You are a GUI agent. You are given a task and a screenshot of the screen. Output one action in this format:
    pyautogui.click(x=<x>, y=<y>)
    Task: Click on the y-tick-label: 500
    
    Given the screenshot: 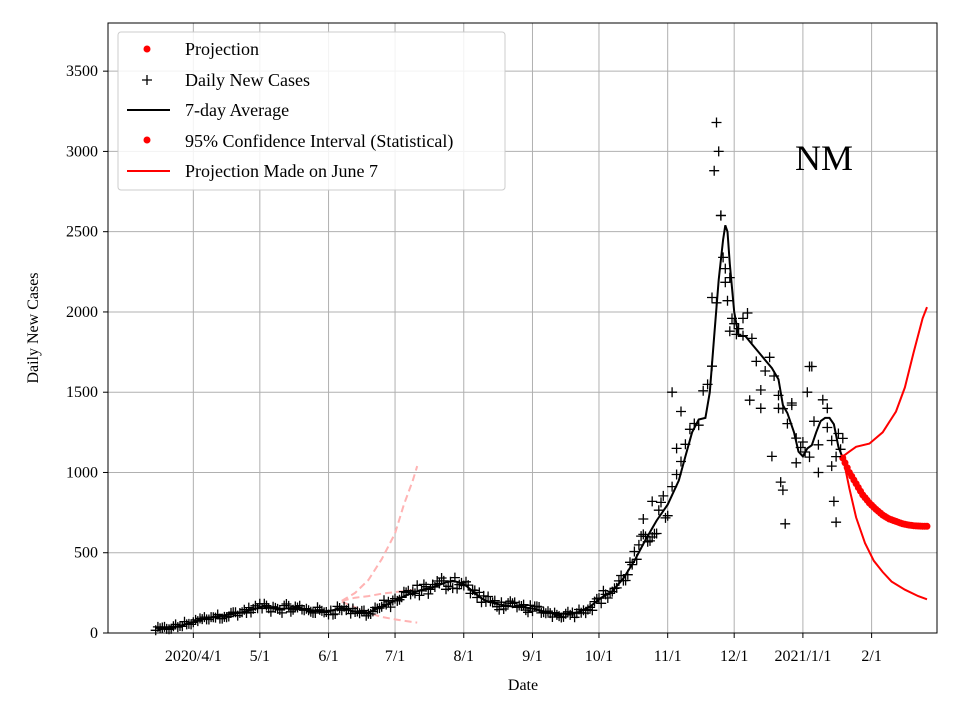 What is the action you would take?
    pyautogui.click(x=86, y=553)
    